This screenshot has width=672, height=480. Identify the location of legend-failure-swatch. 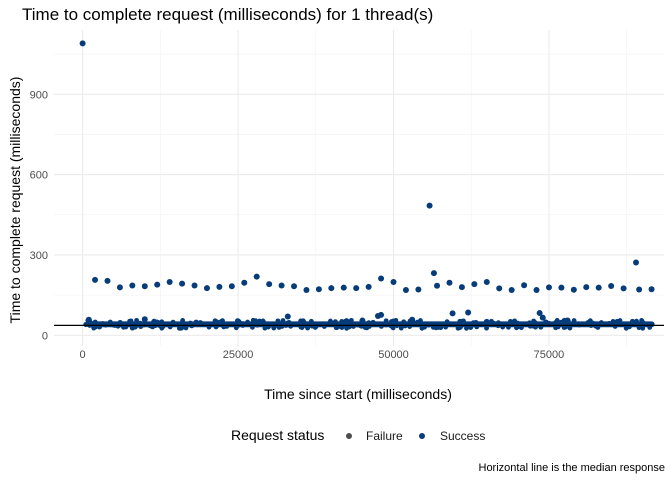
(349, 436).